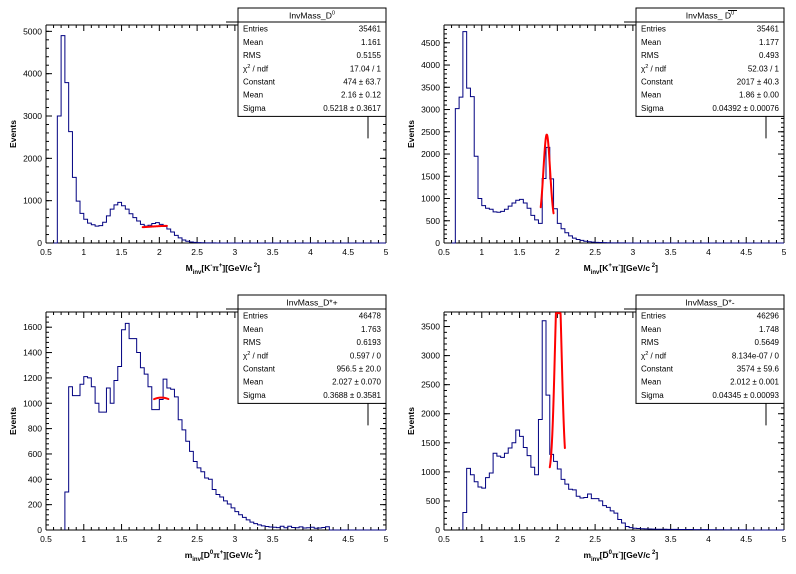 This screenshot has width=796, height=574. I want to click on stats-row-value: 2.012 ± 0.001, so click(754, 382).